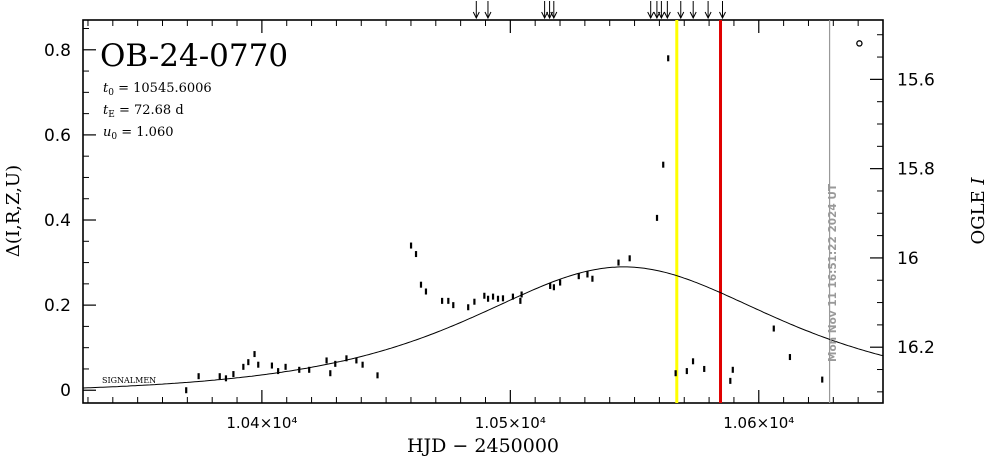 The width and height of the screenshot is (986, 459). Describe the element at coordinates (753, 211) in the screenshot. I see `vertical-lines` at that location.